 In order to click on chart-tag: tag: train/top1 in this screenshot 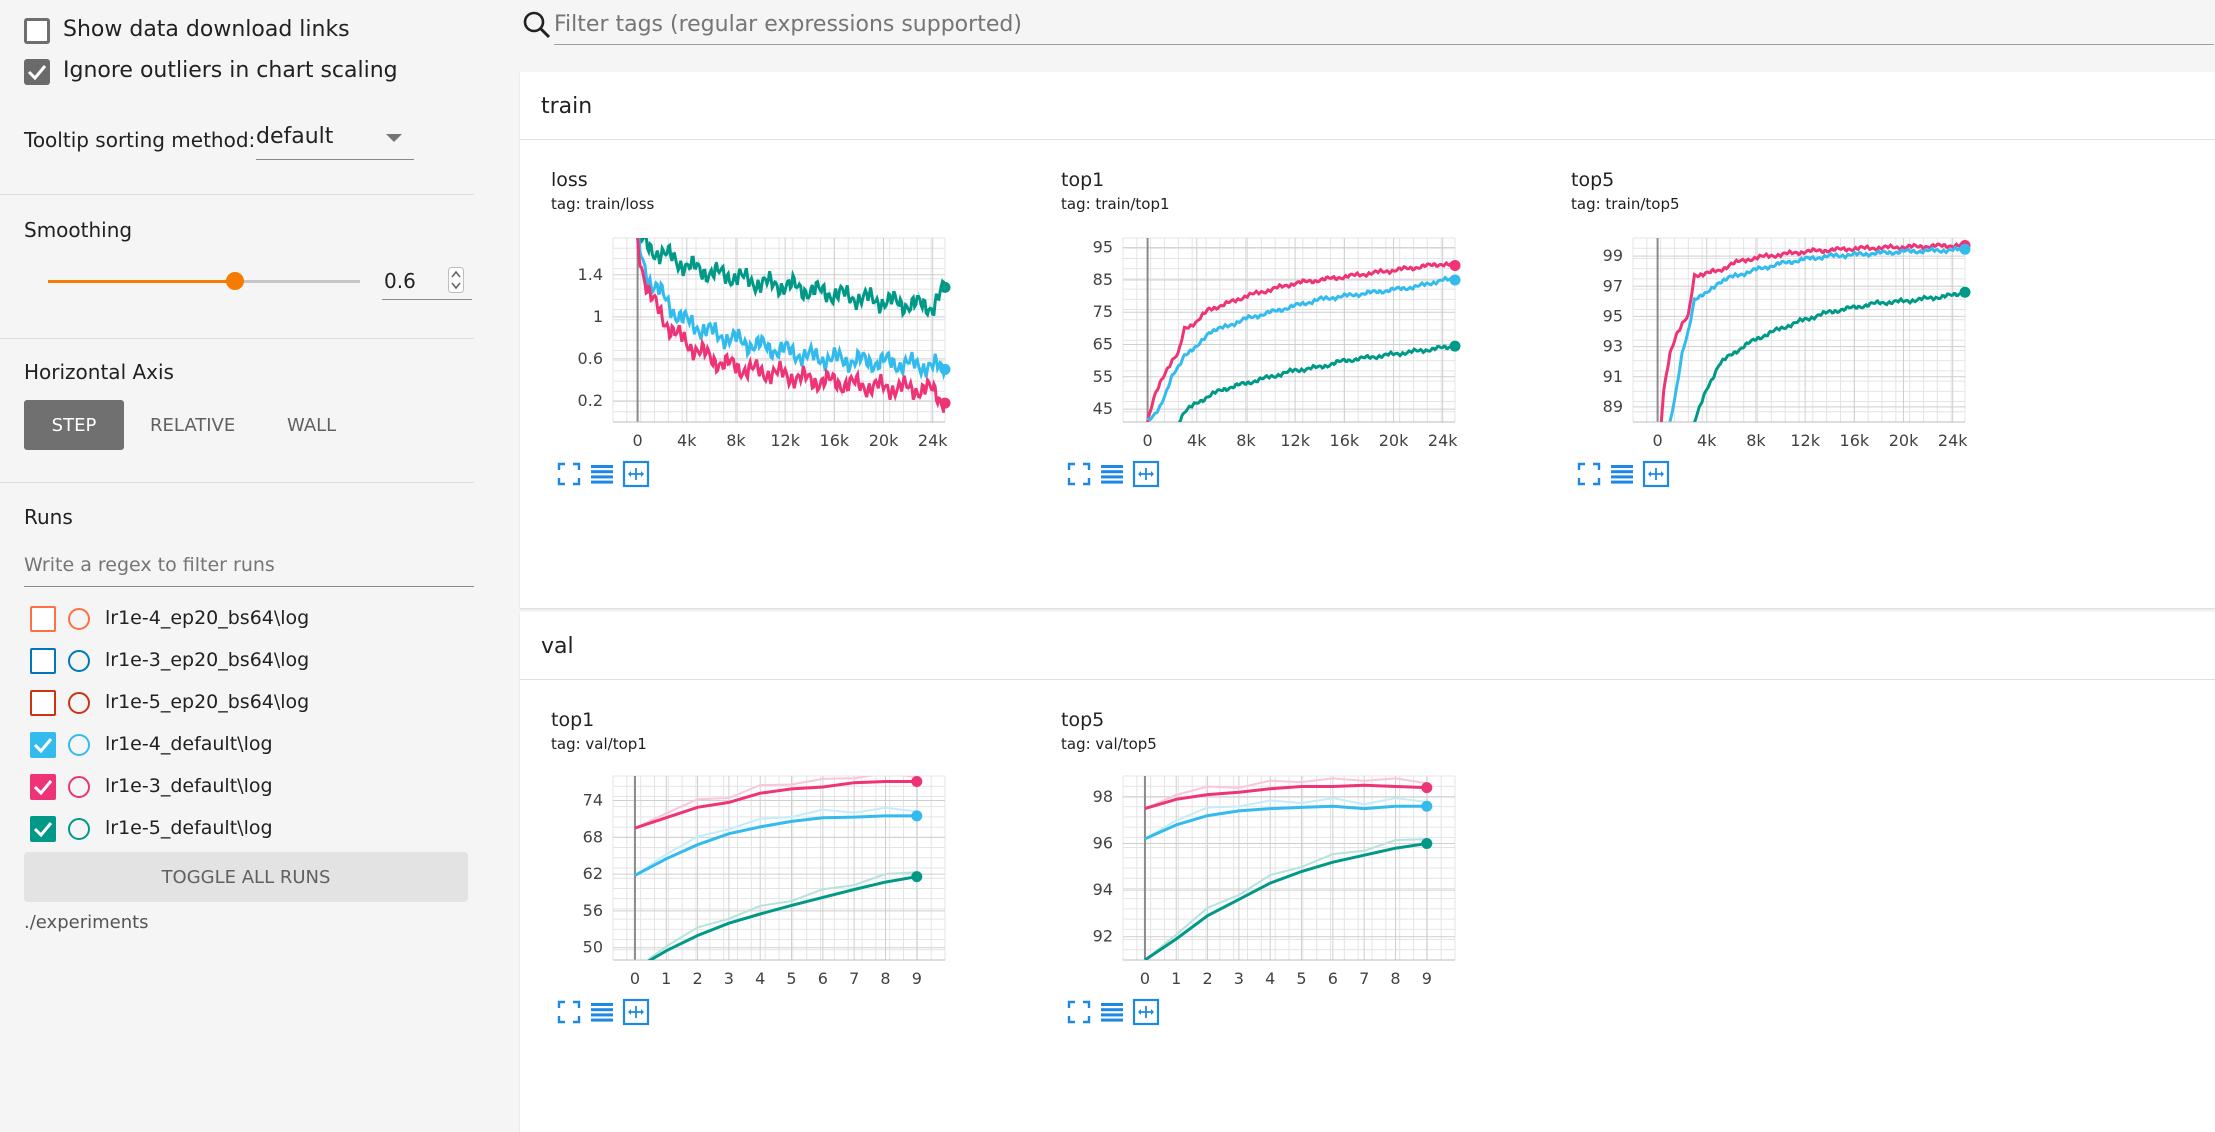, I will do `click(1115, 204)`.